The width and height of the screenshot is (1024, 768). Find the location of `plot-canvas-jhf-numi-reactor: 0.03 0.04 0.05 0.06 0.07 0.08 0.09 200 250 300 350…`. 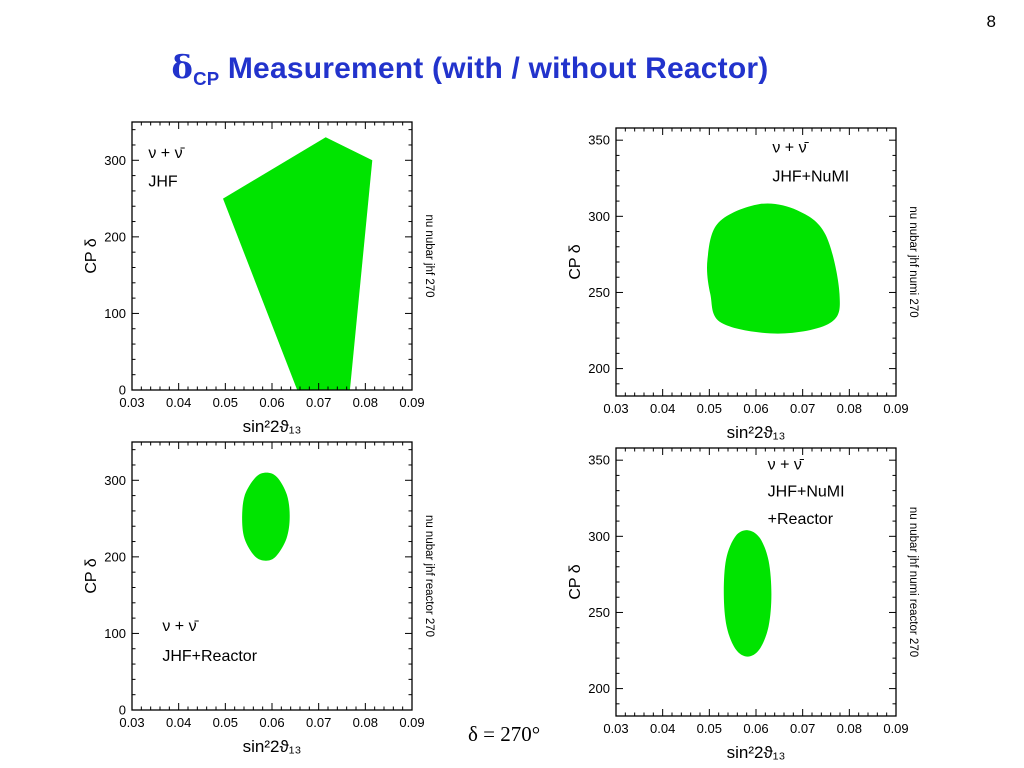

plot-canvas-jhf-numi-reactor: 0.03 0.04 0.05 0.06 0.07 0.08 0.09 200 250 300 350… is located at coordinates (743, 604).